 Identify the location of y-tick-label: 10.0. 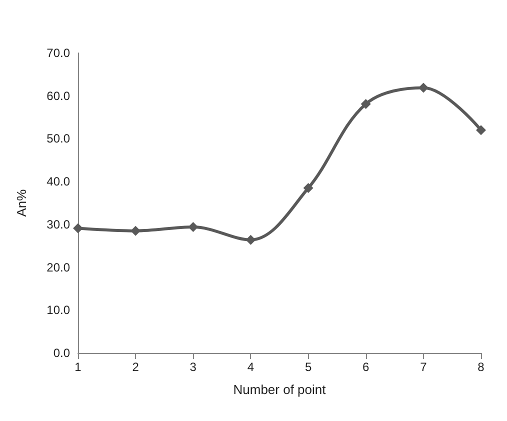
(58, 310).